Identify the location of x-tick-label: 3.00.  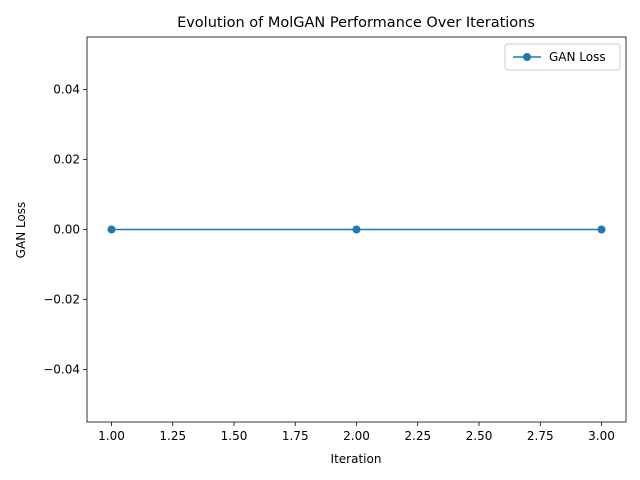
(601, 436).